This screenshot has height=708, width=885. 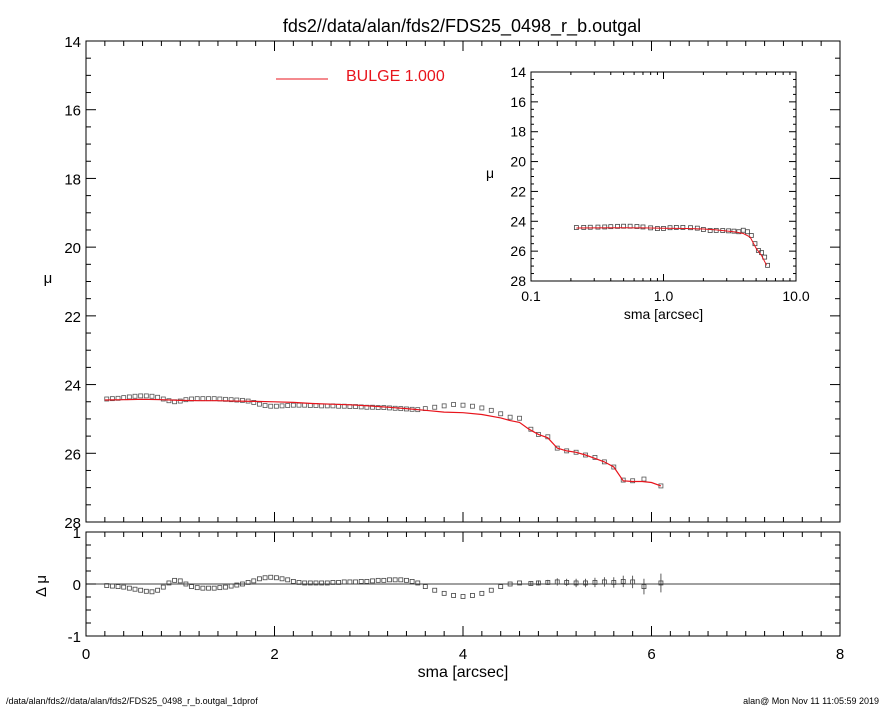 I want to click on main-ytick-label: 28, so click(x=72, y=523).